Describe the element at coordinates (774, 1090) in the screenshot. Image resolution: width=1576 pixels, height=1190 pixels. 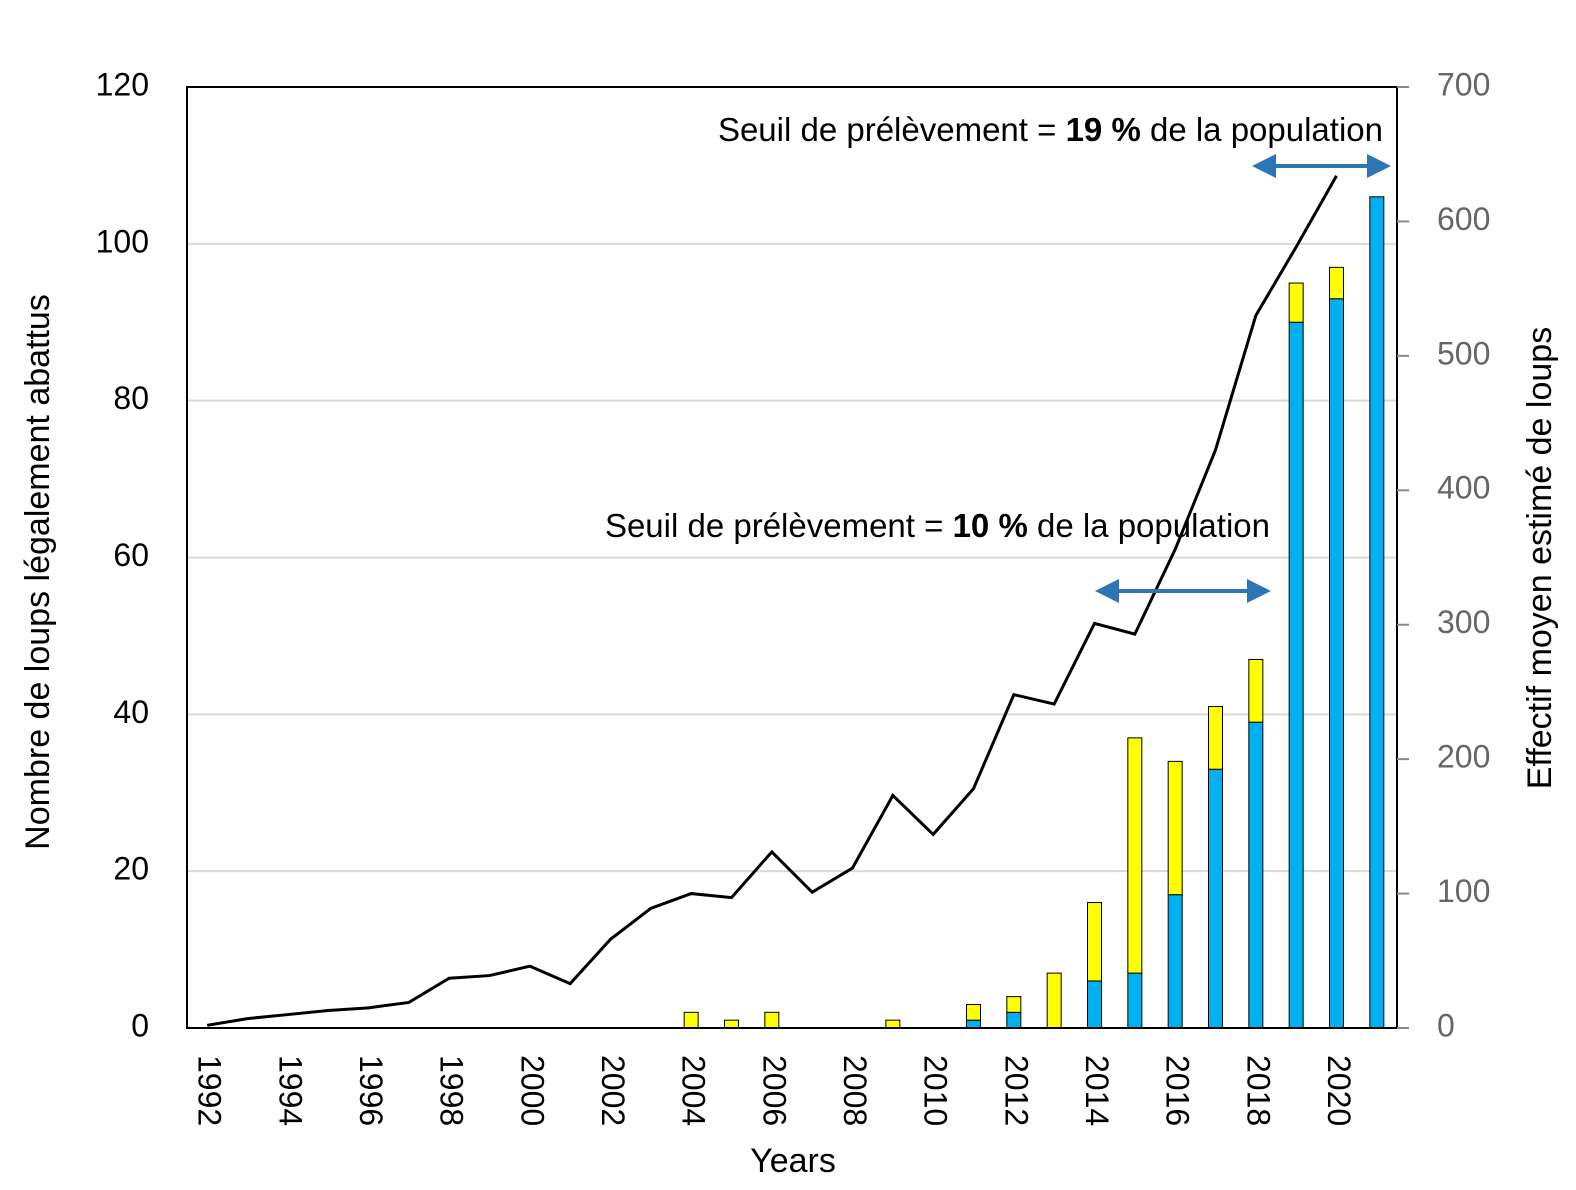
I see `x-tick-label: 2006` at that location.